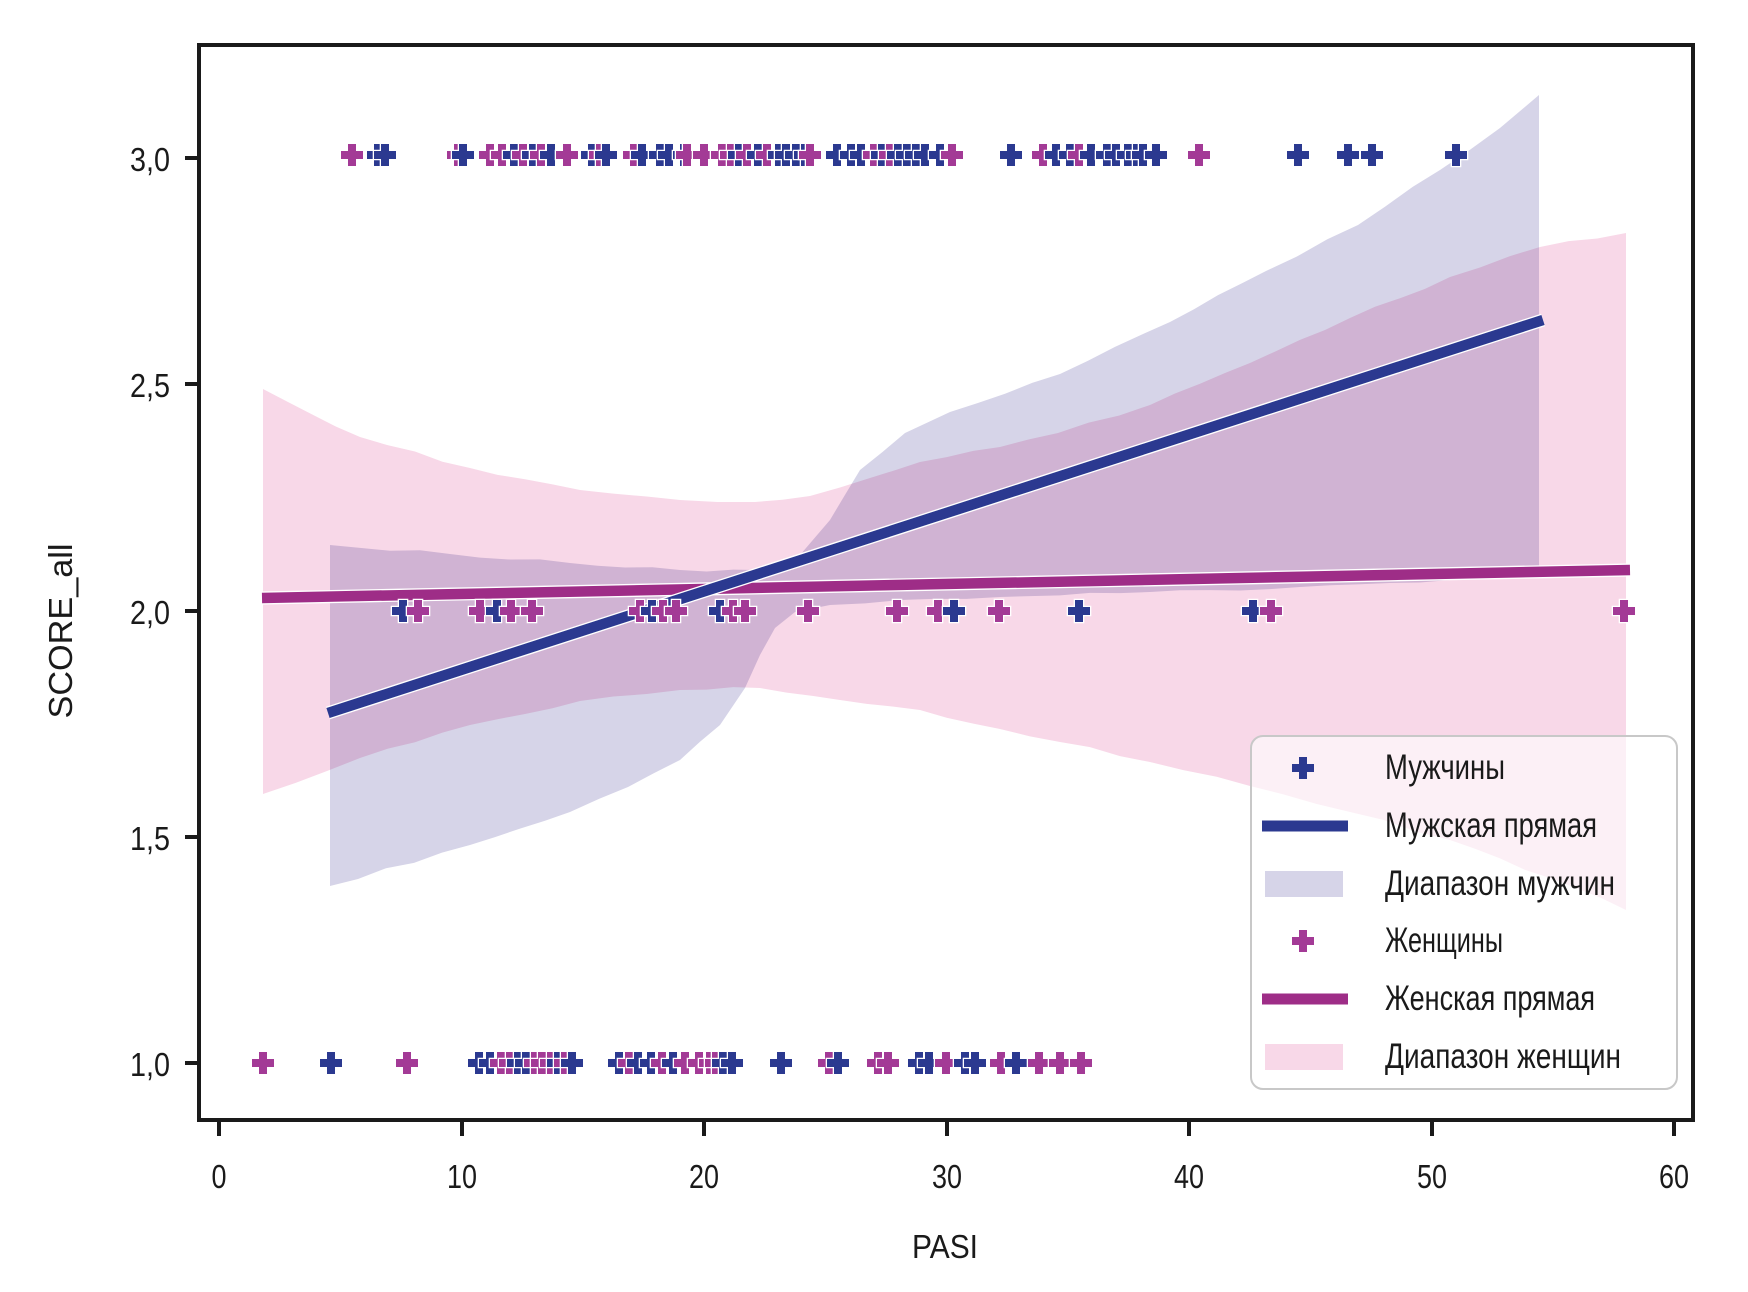 This screenshot has width=1748, height=1292. What do you see at coordinates (704, 1176) in the screenshot?
I see `svg-text: 20` at bounding box center [704, 1176].